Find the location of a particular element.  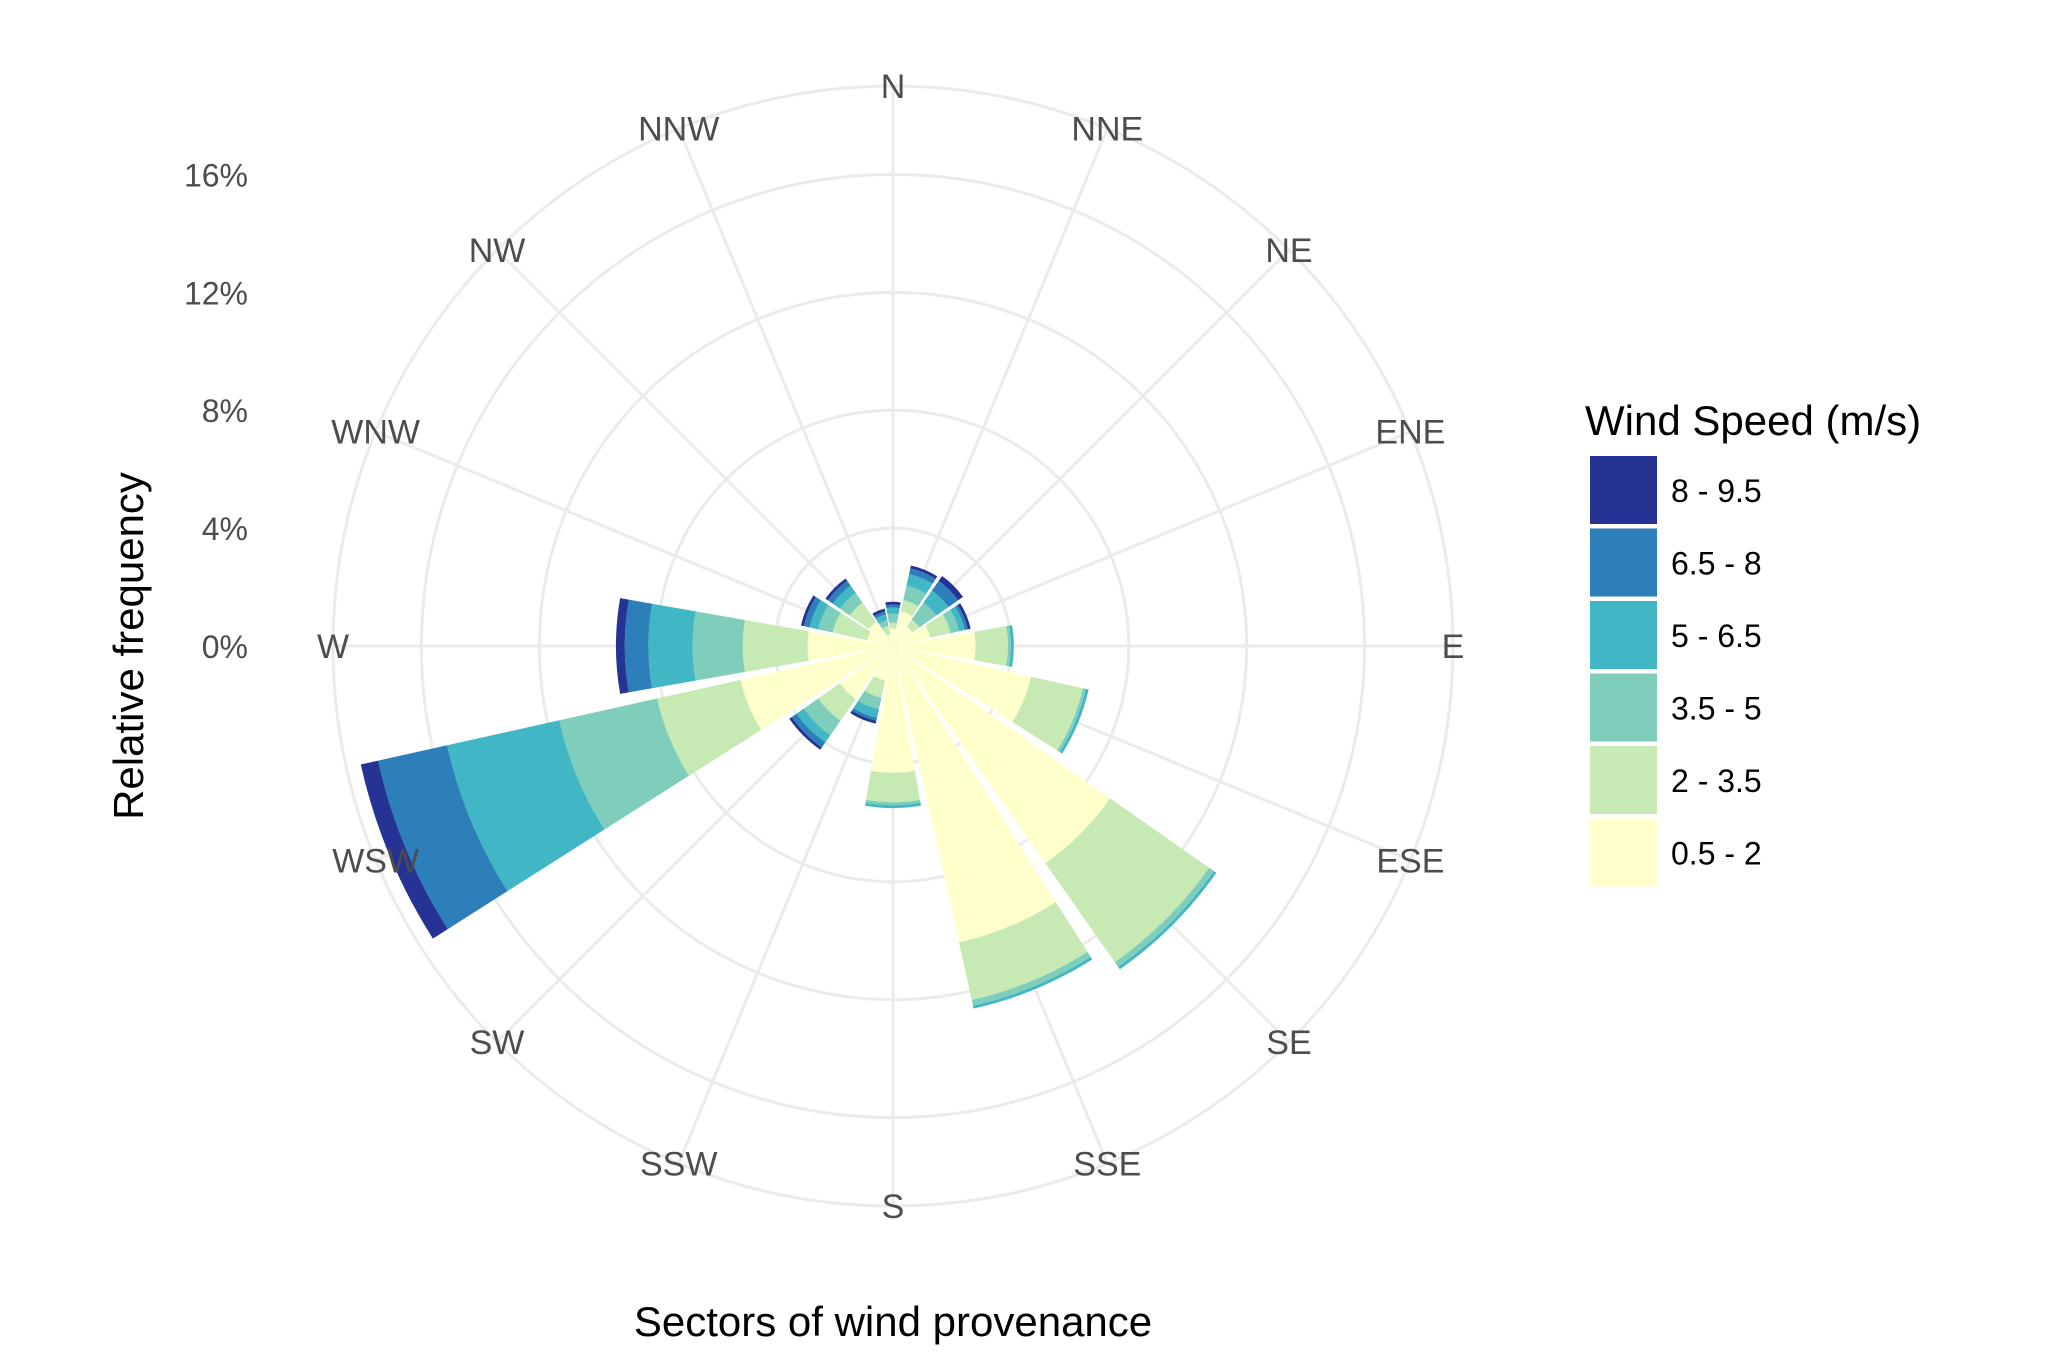

bar-ese-segment is located at coordinates (1047, 713).